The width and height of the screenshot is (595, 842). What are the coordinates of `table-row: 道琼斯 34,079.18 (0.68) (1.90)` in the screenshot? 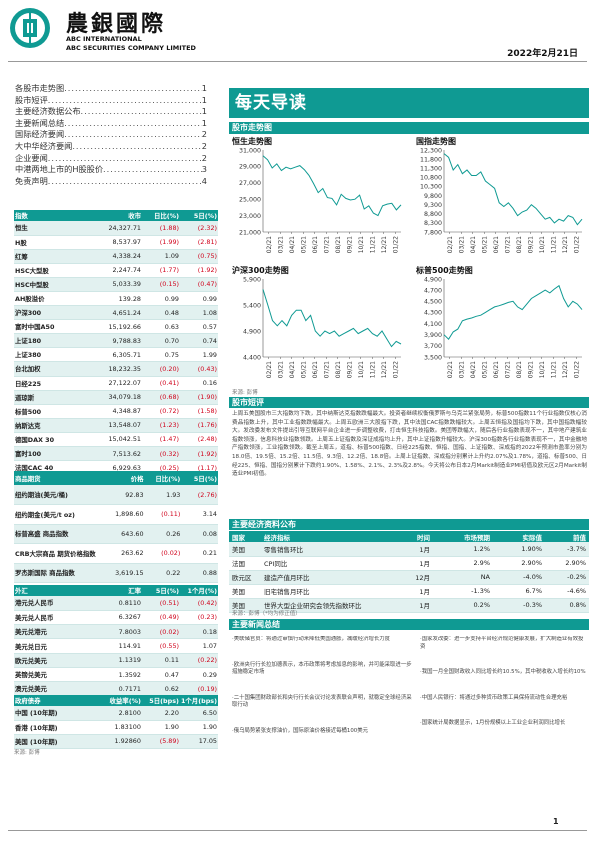 It's located at (116, 397).